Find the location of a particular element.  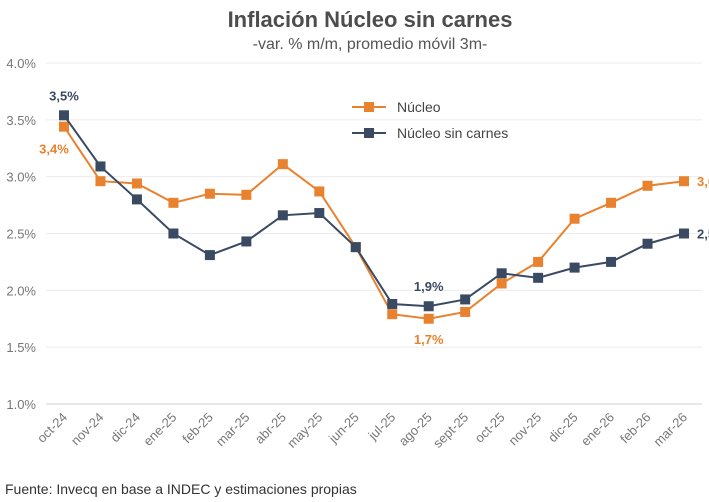

x-tick-label: nov-25 is located at coordinates (525, 429).